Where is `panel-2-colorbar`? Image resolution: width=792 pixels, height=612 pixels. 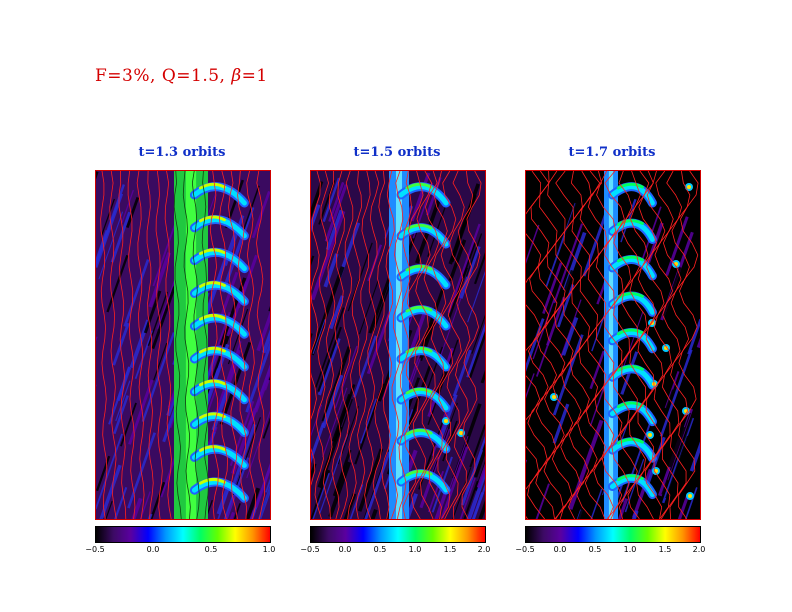 panel-2-colorbar is located at coordinates (398, 534).